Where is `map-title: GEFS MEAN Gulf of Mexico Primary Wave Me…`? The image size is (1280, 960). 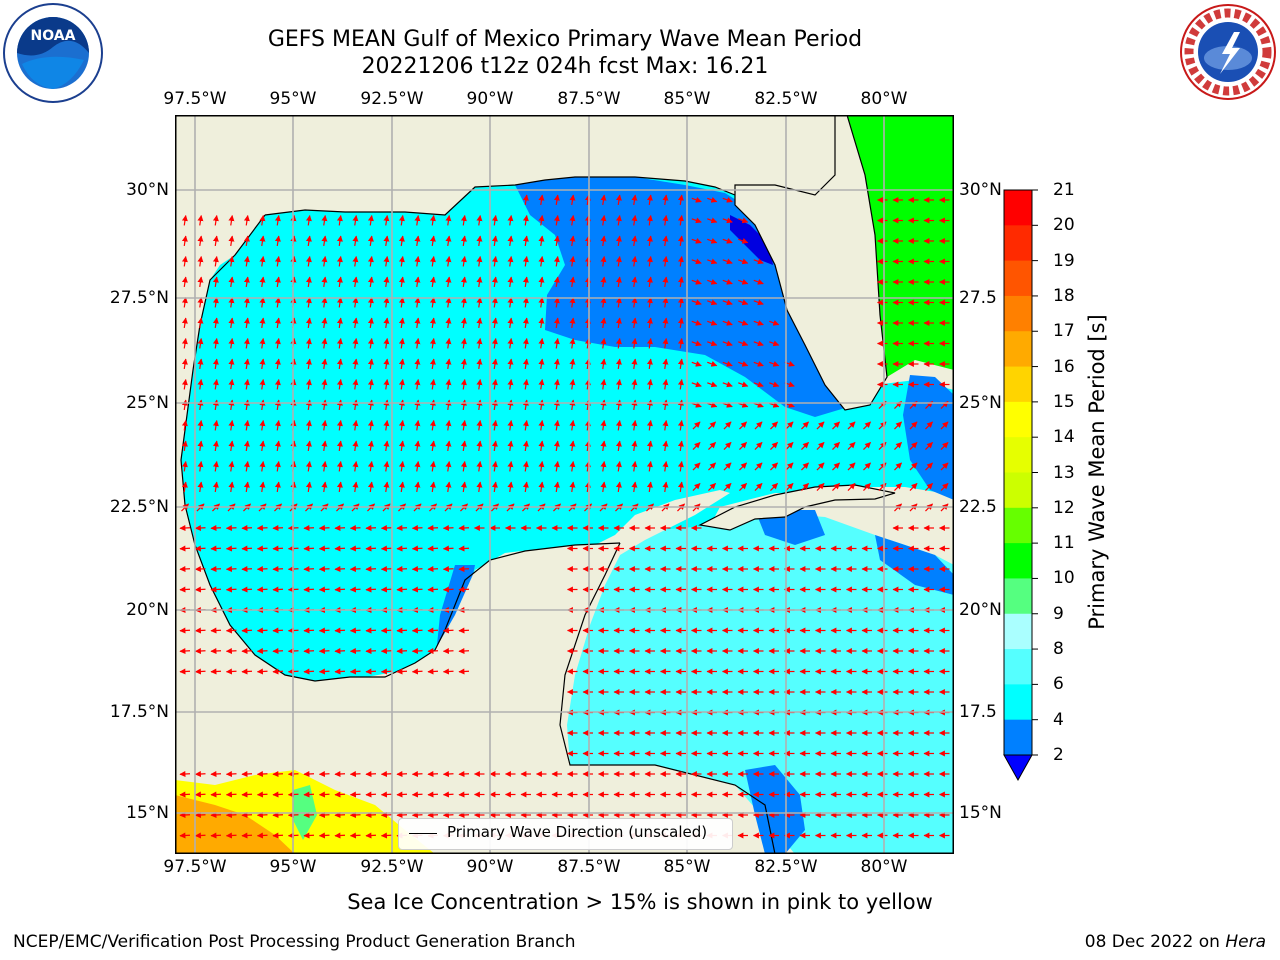
map-title: GEFS MEAN Gulf of Mexico Primary Wave Me… is located at coordinates (565, 39).